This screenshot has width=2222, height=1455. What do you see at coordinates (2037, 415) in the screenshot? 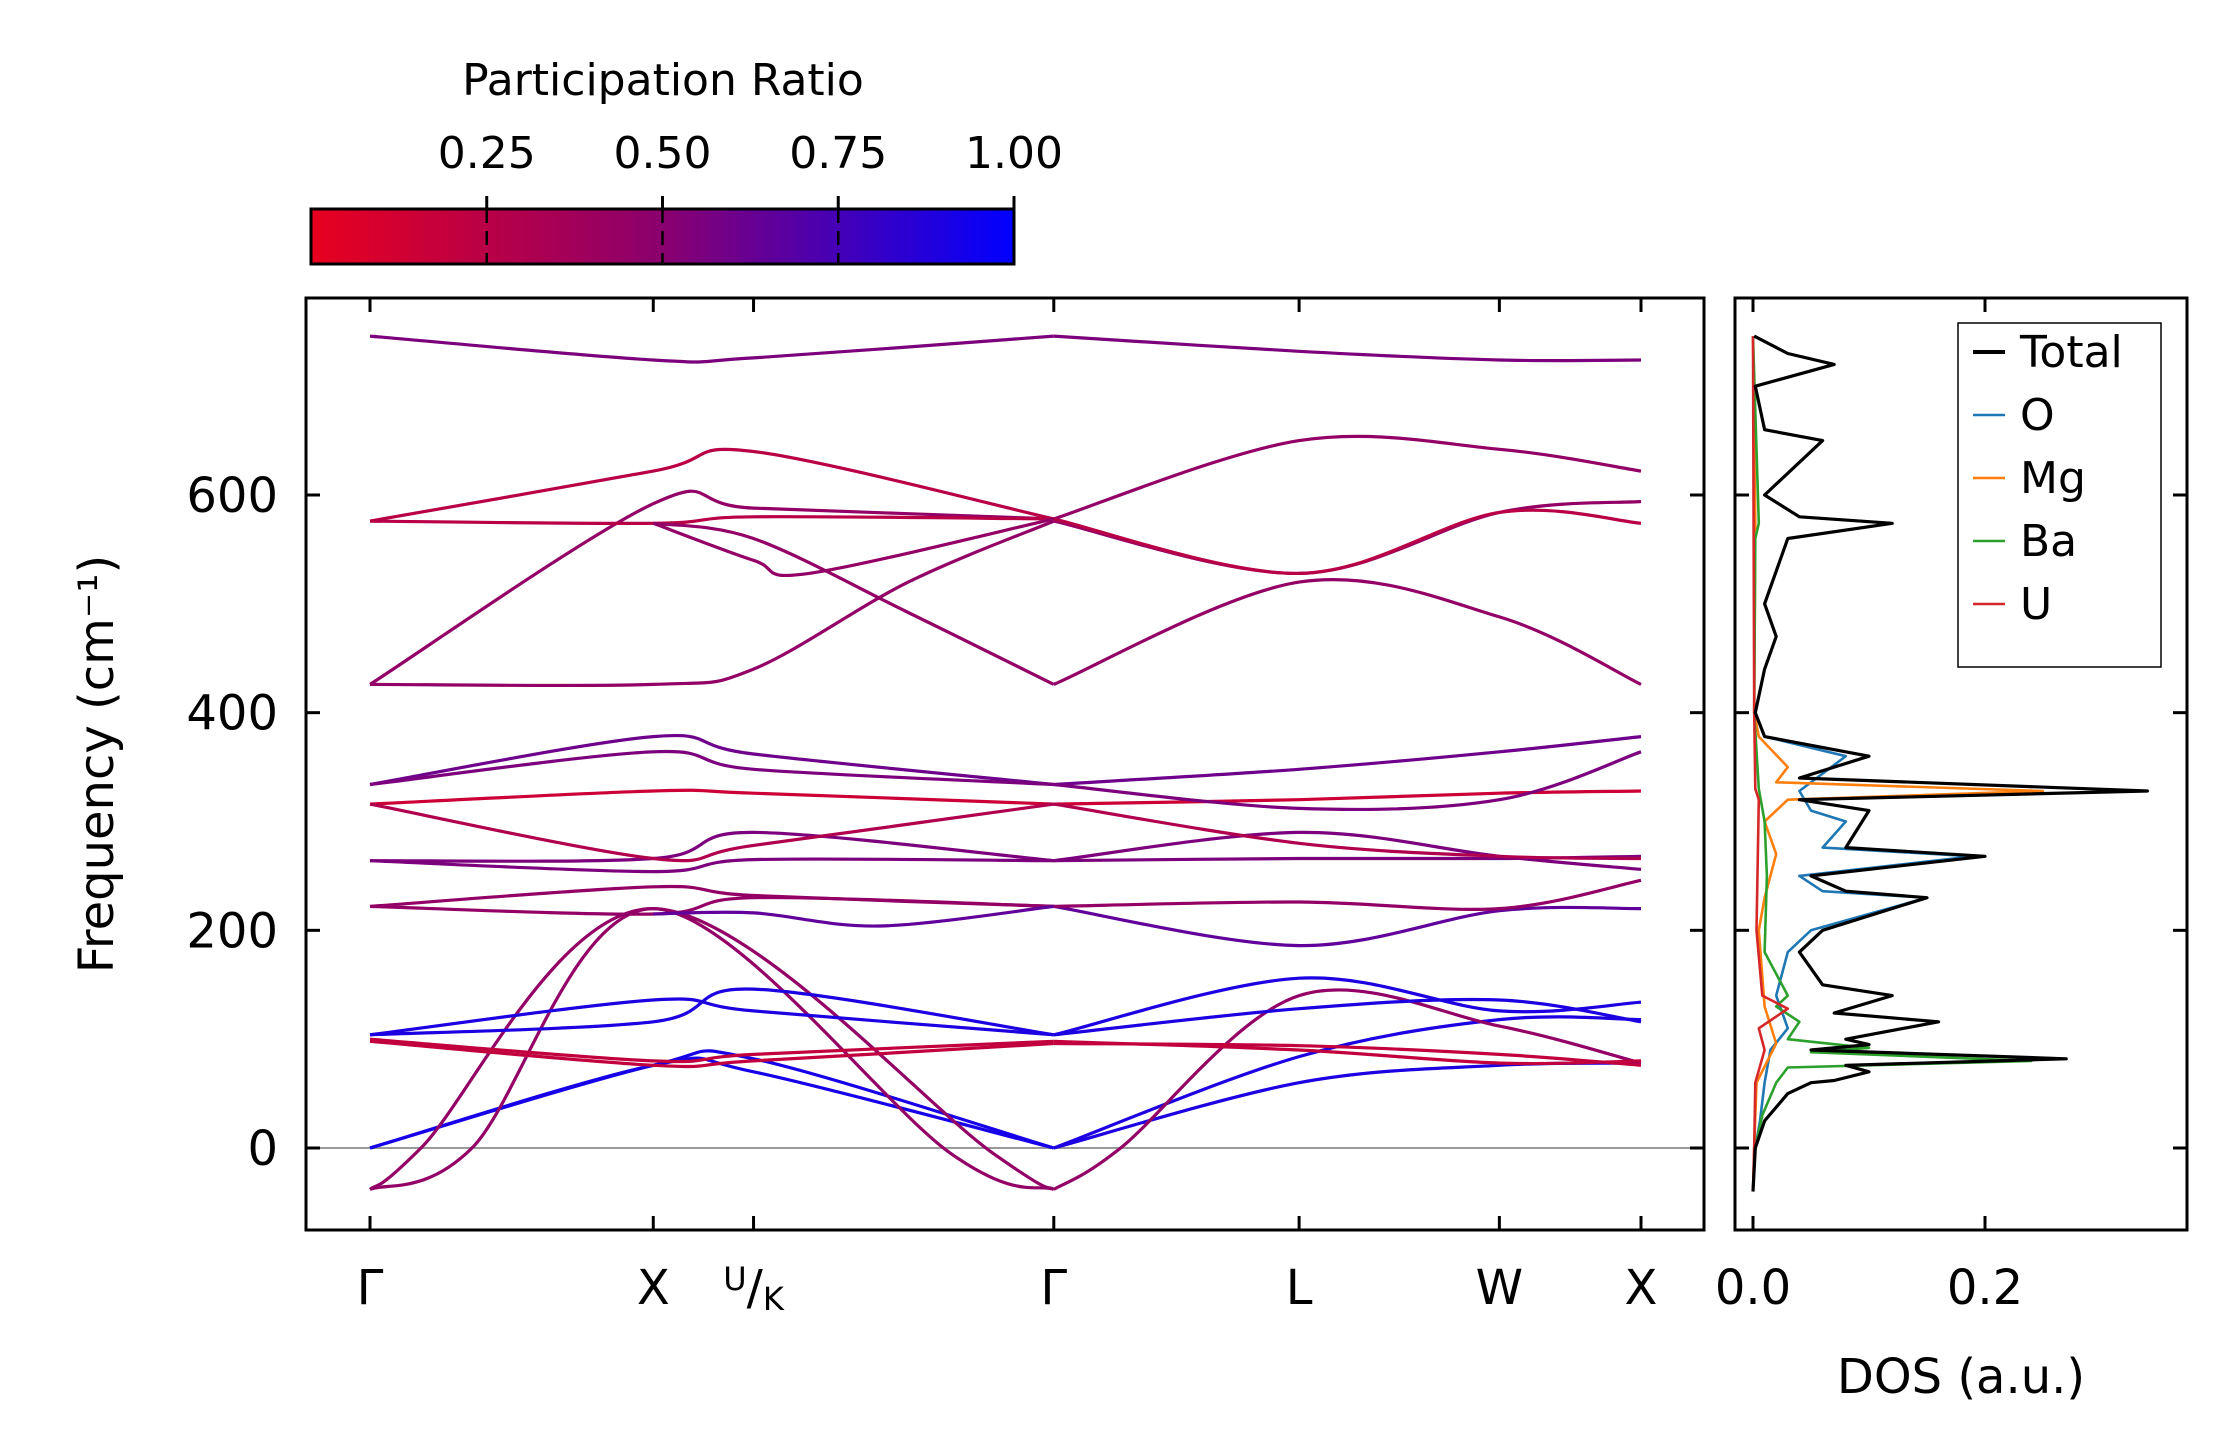
I see `legend-label-o: O` at bounding box center [2037, 415].